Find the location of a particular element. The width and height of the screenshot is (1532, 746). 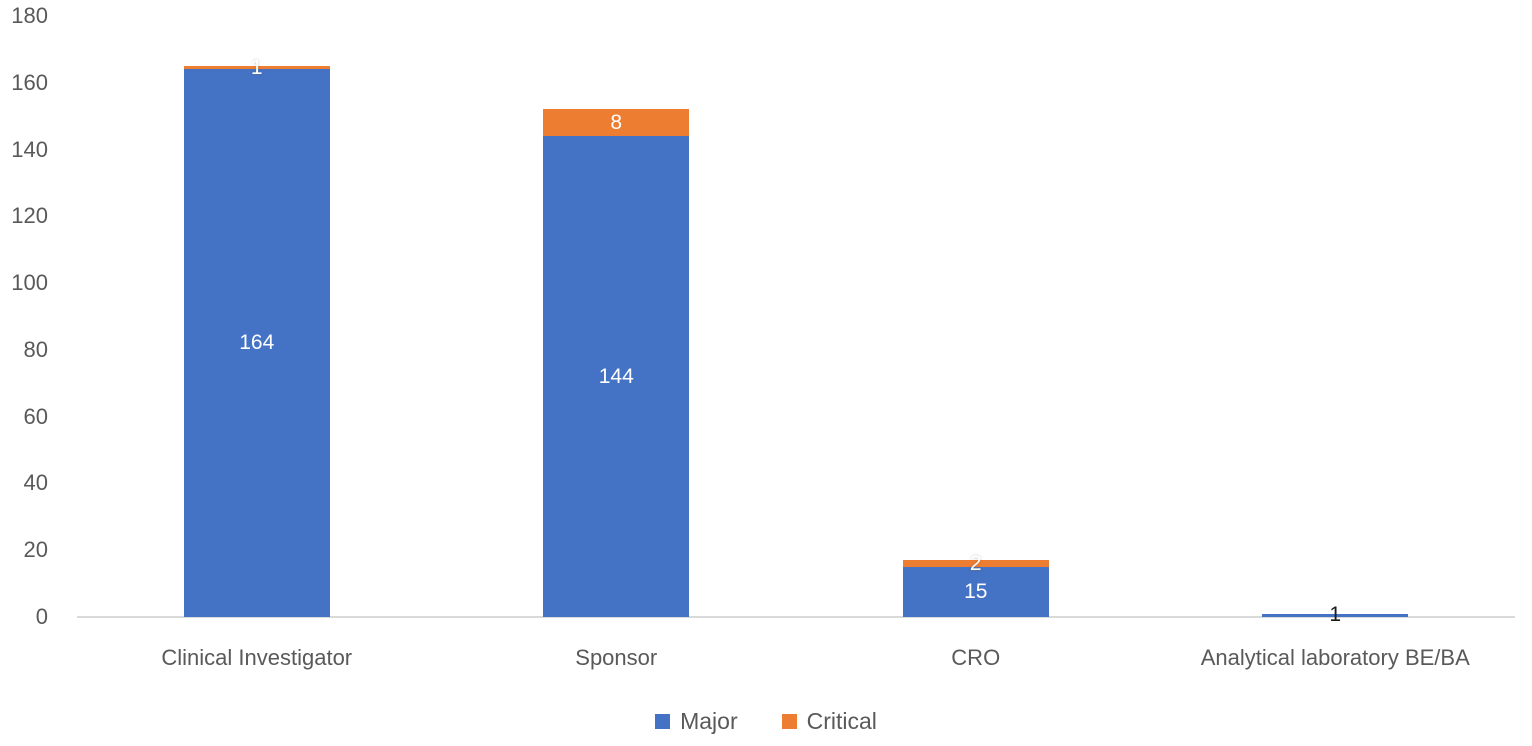

legend-item-critical: Critical is located at coordinates (829, 721).